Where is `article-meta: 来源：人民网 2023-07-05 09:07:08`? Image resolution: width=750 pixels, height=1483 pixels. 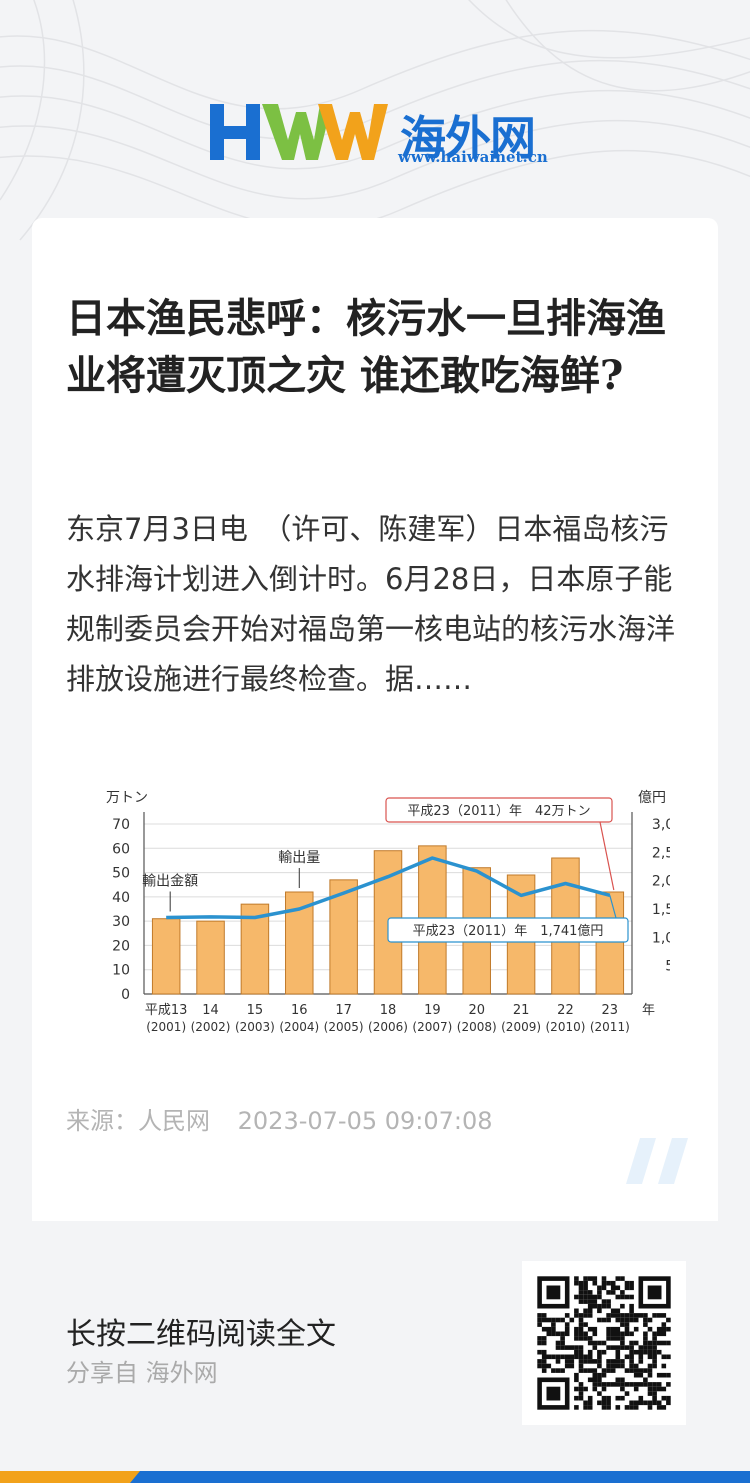 article-meta: 来源：人民网 2023-07-05 09:07:08 is located at coordinates (279, 1118).